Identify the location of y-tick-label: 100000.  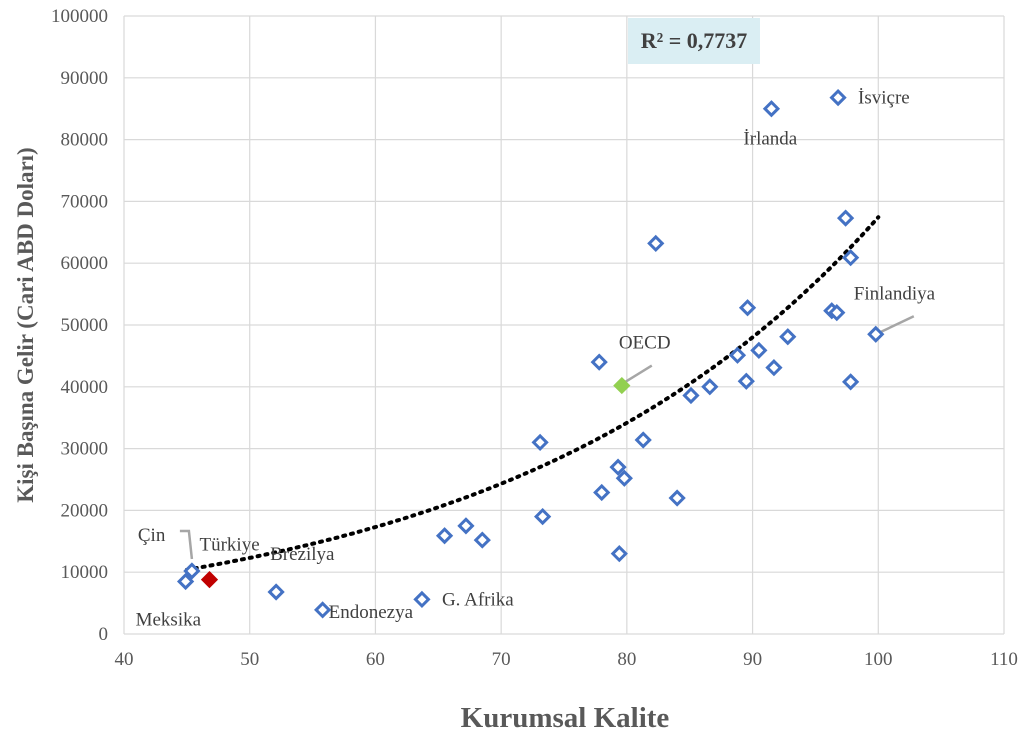
(79, 16).